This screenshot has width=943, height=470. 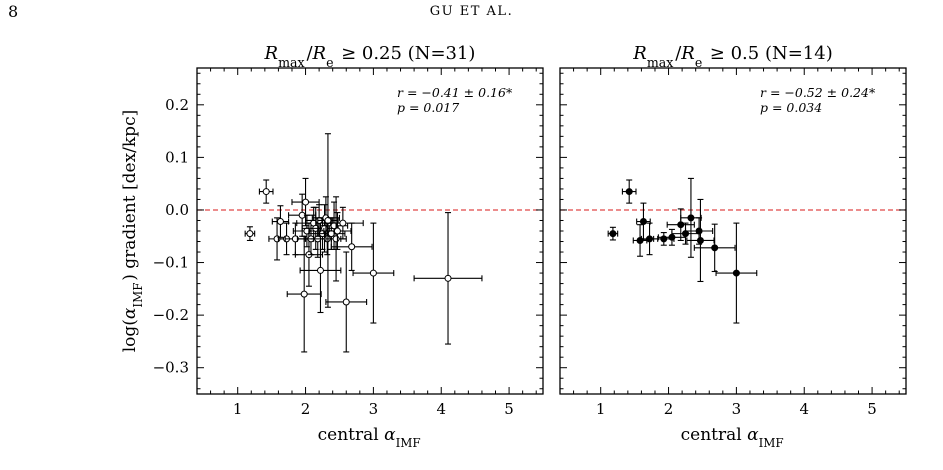 I want to click on y-axis-label: log(αIMF ) gradient [dex/kpc], so click(x=132, y=231).